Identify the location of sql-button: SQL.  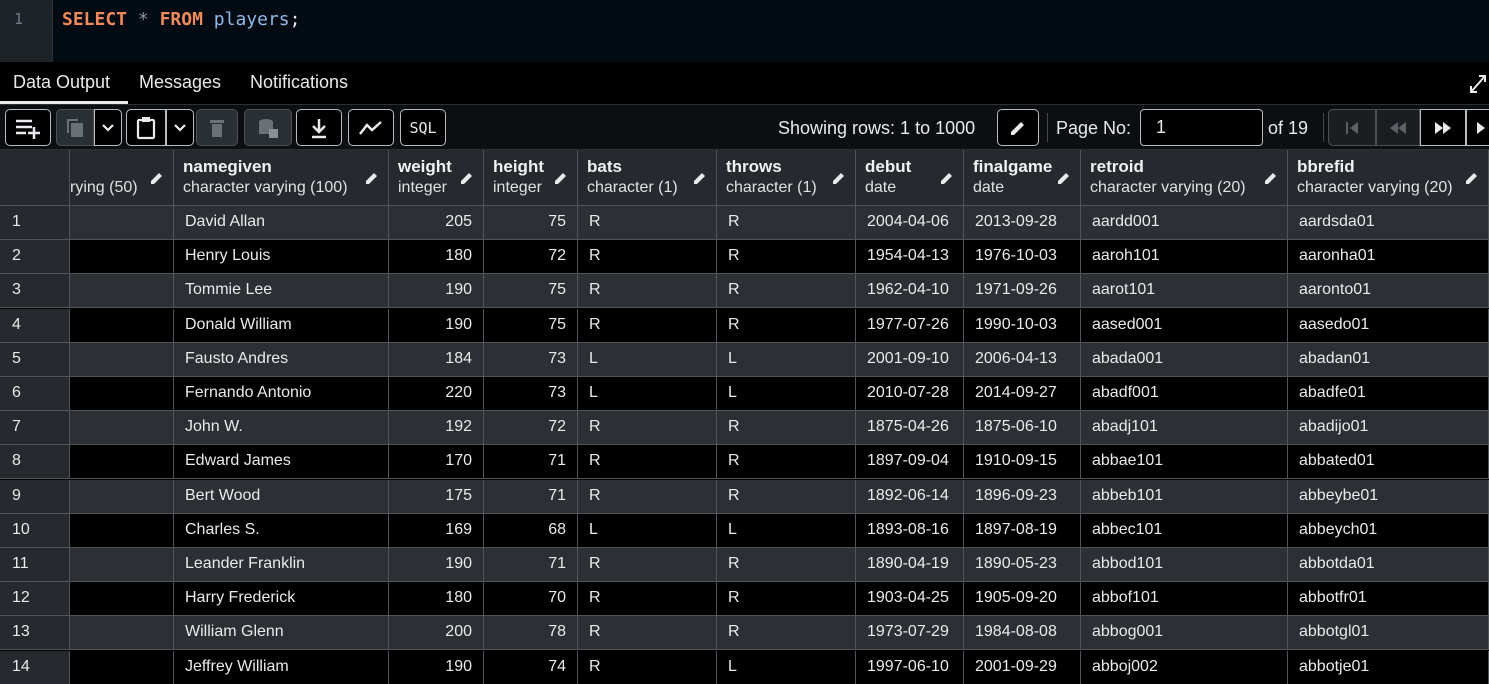
(423, 127).